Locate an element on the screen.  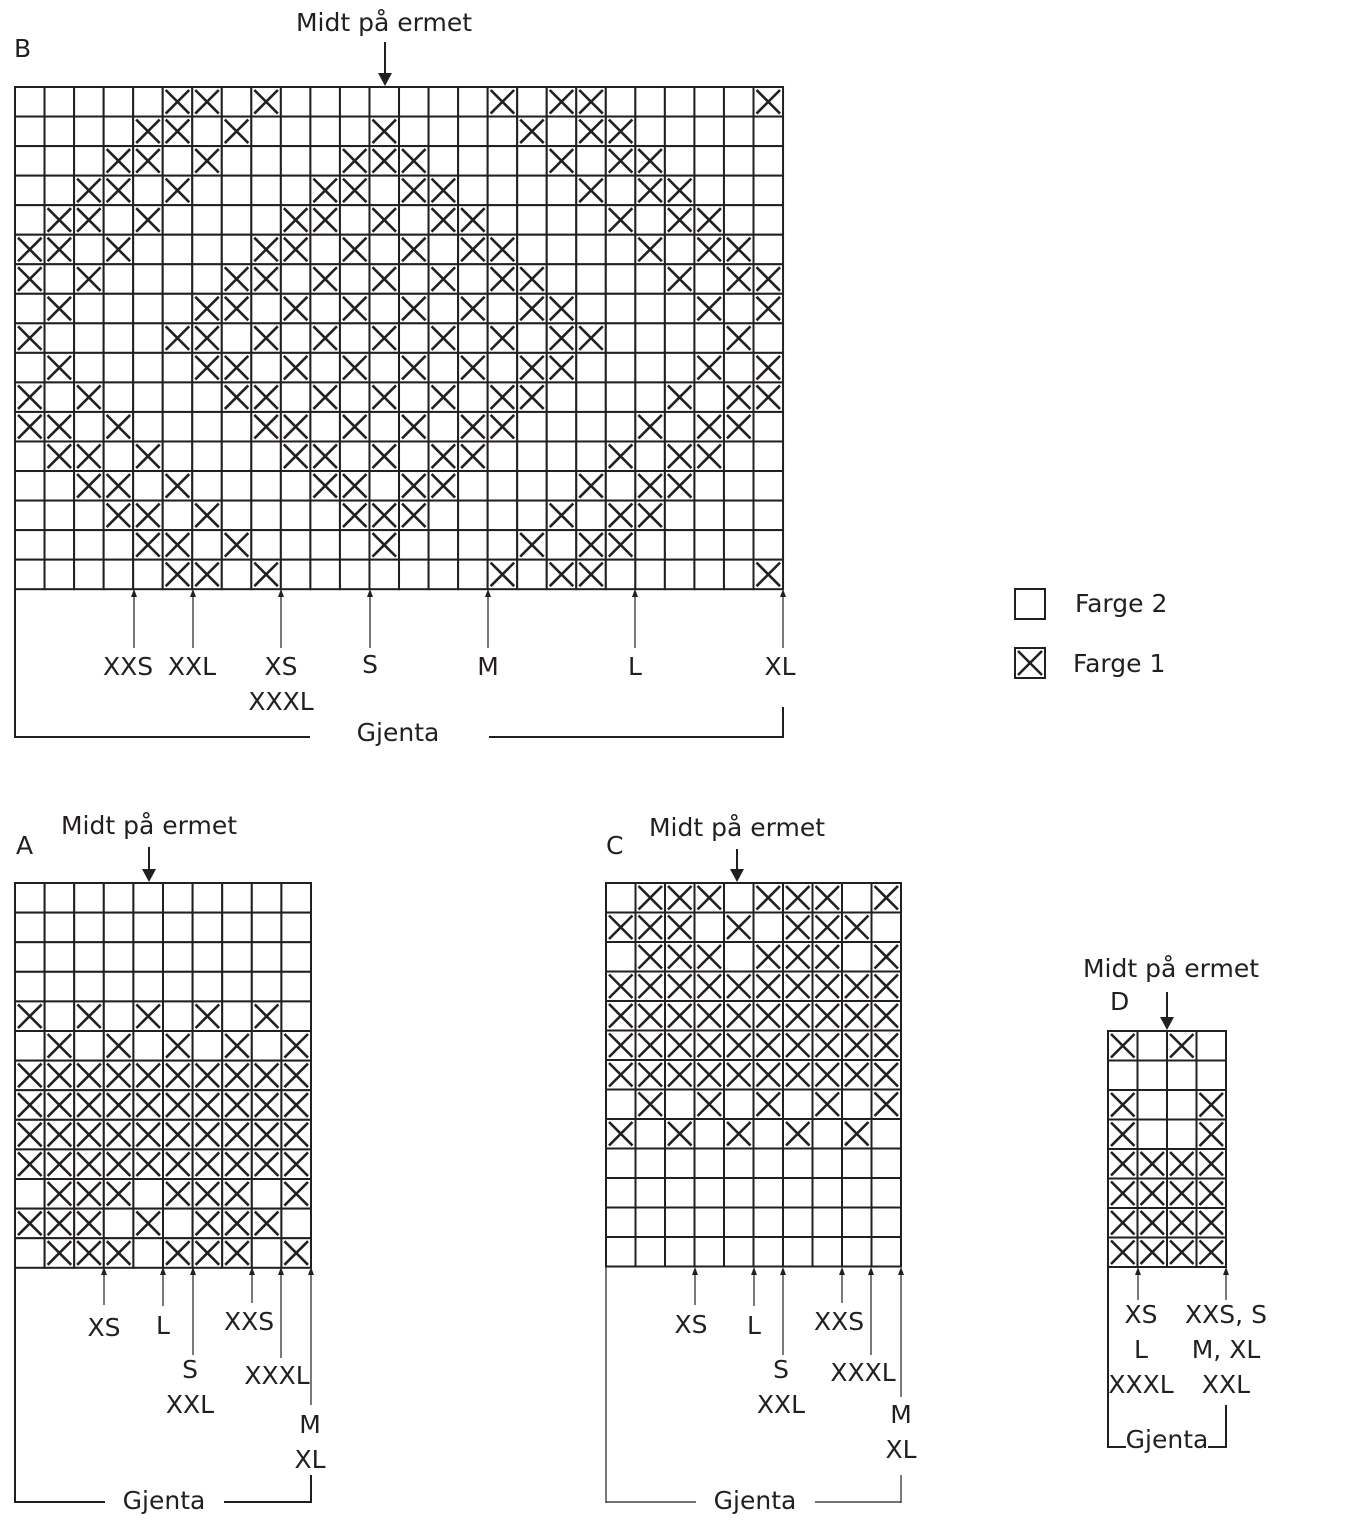
size-label: M is located at coordinates (310, 1424).